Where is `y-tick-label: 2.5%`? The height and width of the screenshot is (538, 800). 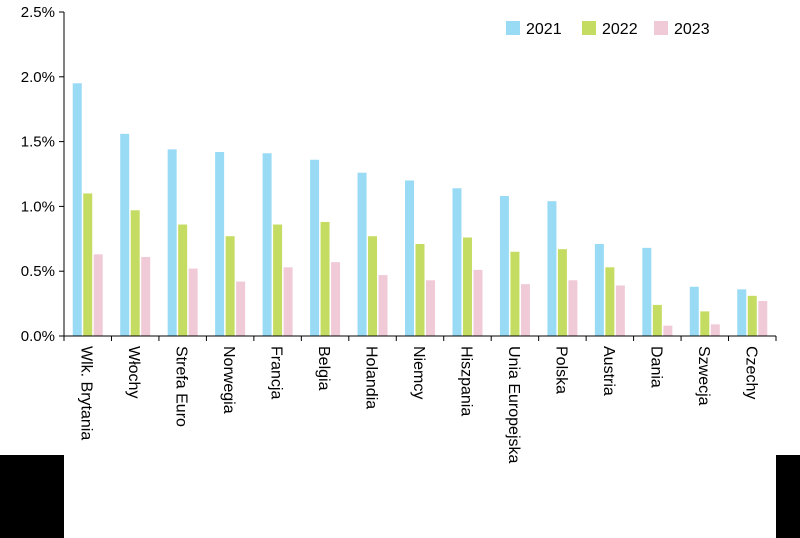
y-tick-label: 2.5% is located at coordinates (38, 12).